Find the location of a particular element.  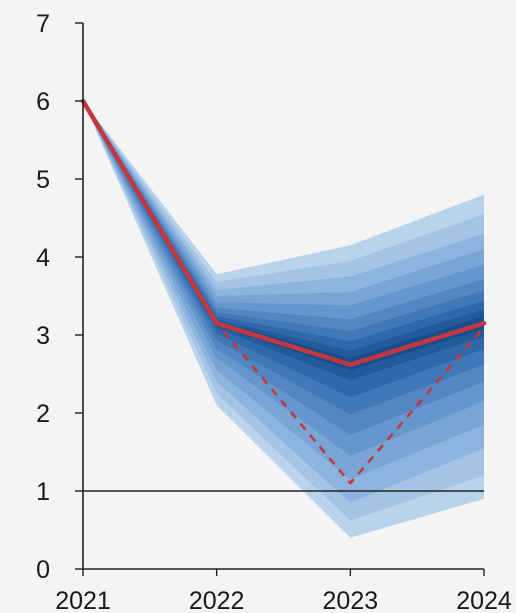

y-tick-label-6: 6 is located at coordinates (43, 102).